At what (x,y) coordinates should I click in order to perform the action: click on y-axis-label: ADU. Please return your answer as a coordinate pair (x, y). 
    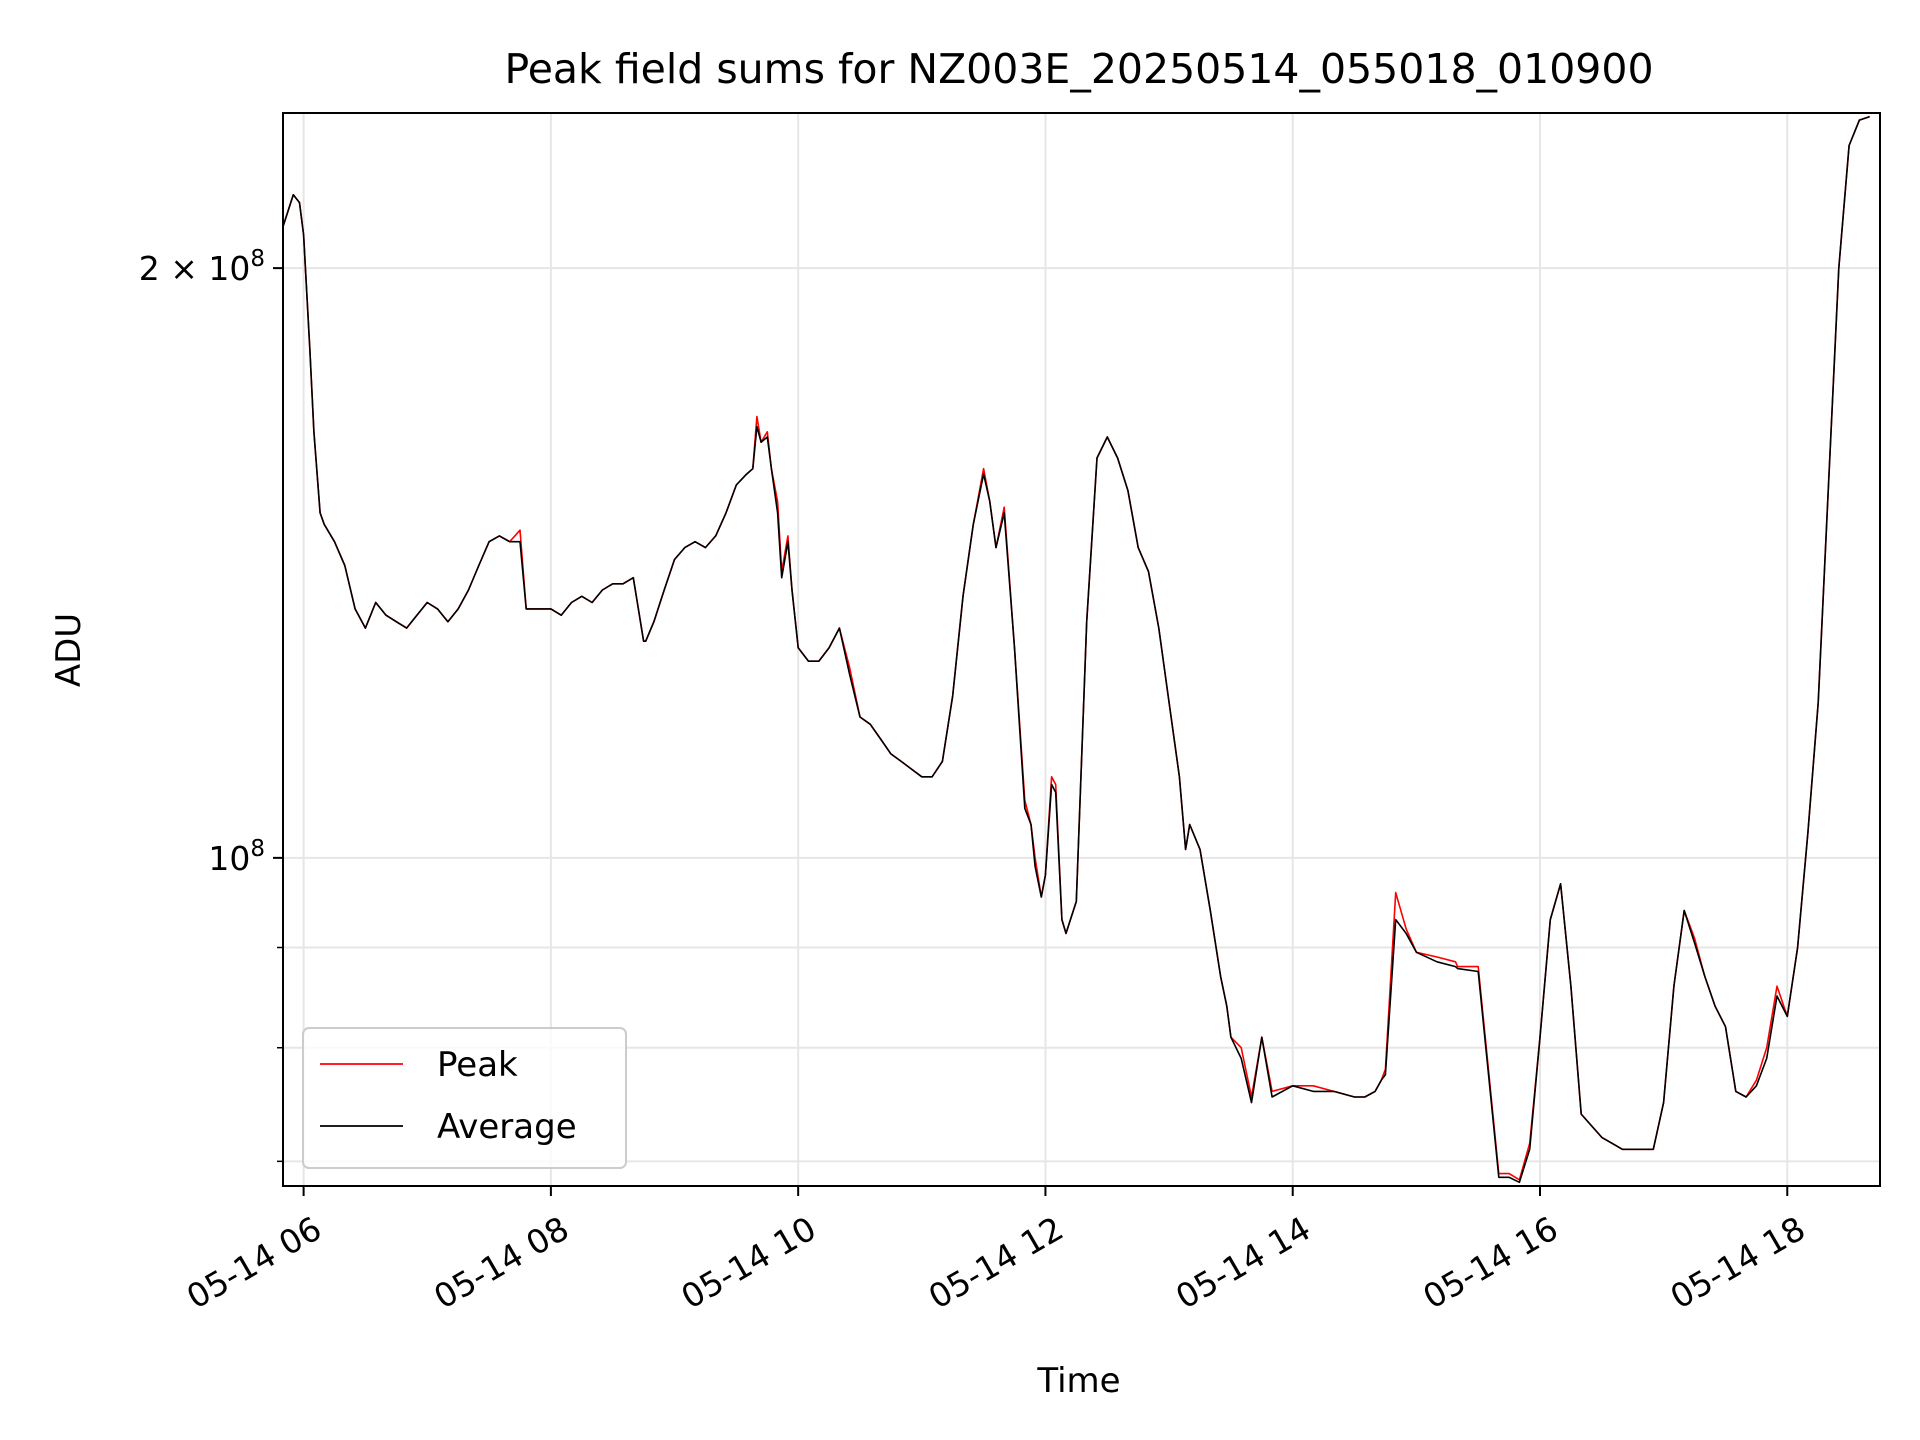
    Looking at the image, I should click on (69, 650).